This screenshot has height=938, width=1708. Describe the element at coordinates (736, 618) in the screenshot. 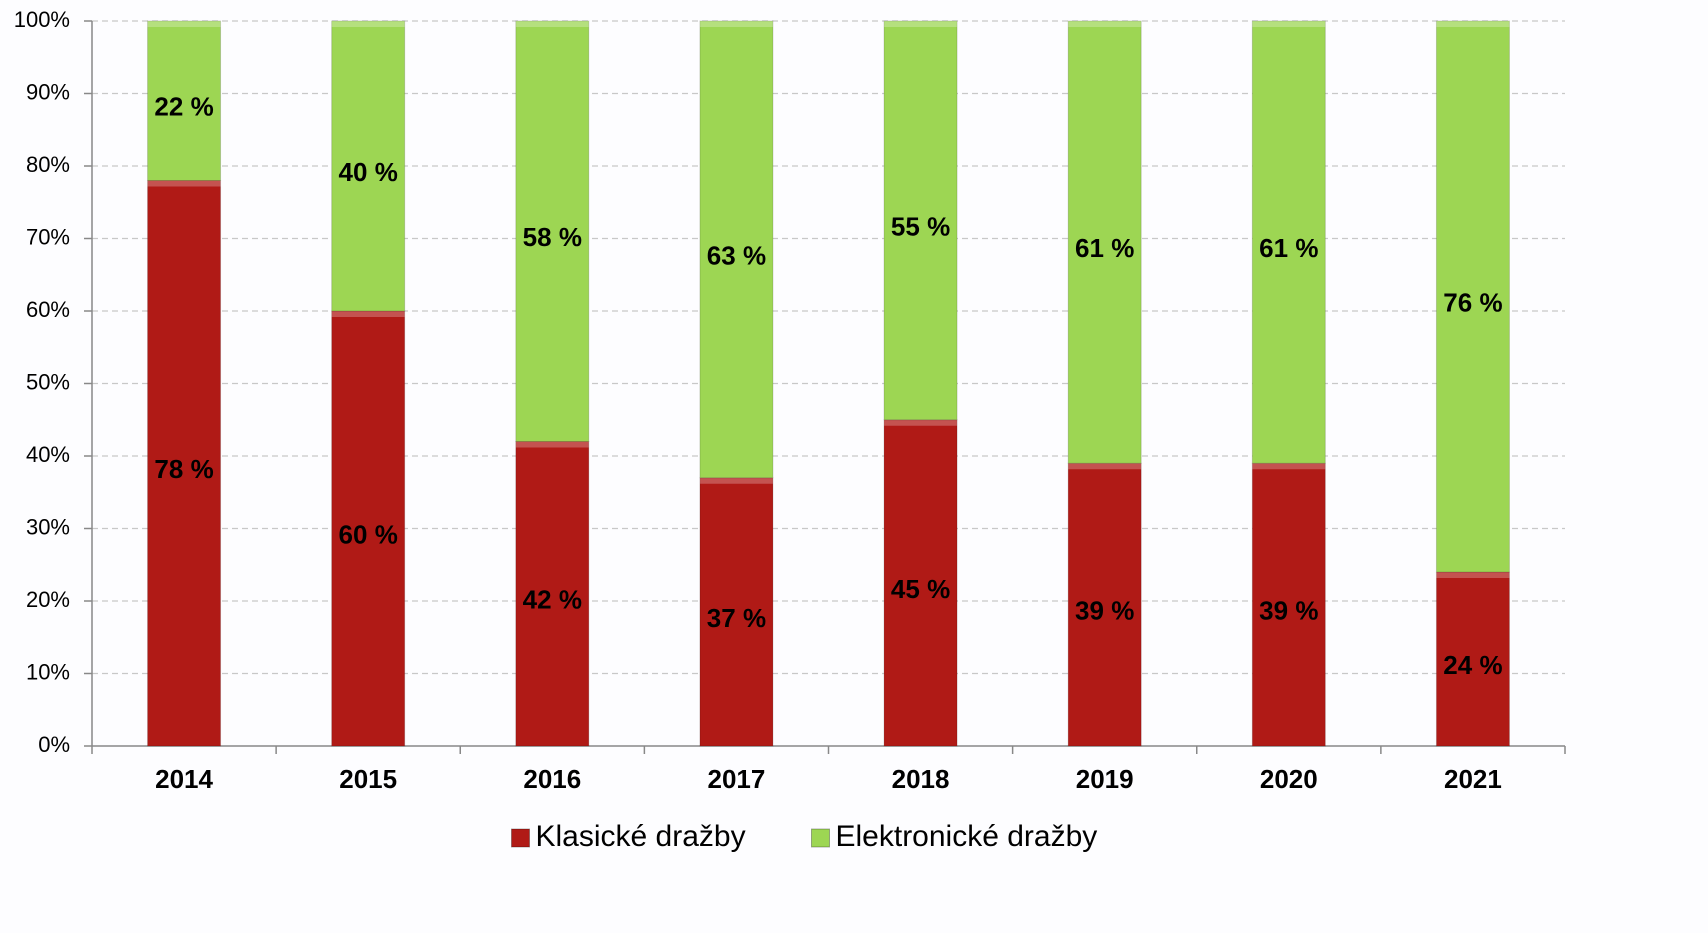

I see `value-label: 37 %` at that location.